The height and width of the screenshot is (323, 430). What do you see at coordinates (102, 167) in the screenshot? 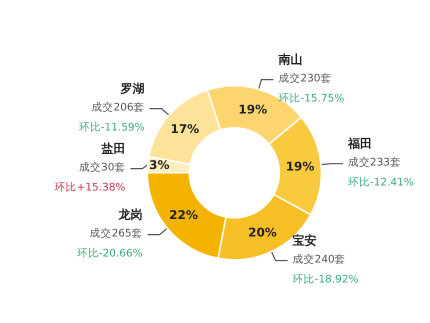
I see `text: 成交30套` at bounding box center [102, 167].